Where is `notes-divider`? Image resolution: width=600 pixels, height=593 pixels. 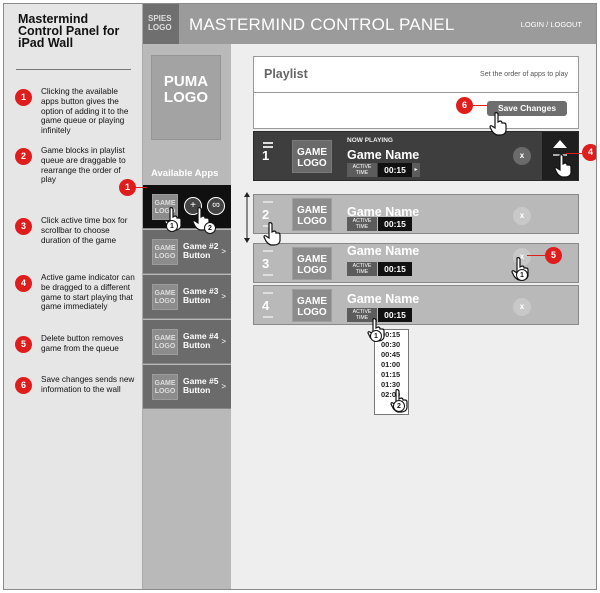
notes-divider is located at coordinates (73, 69).